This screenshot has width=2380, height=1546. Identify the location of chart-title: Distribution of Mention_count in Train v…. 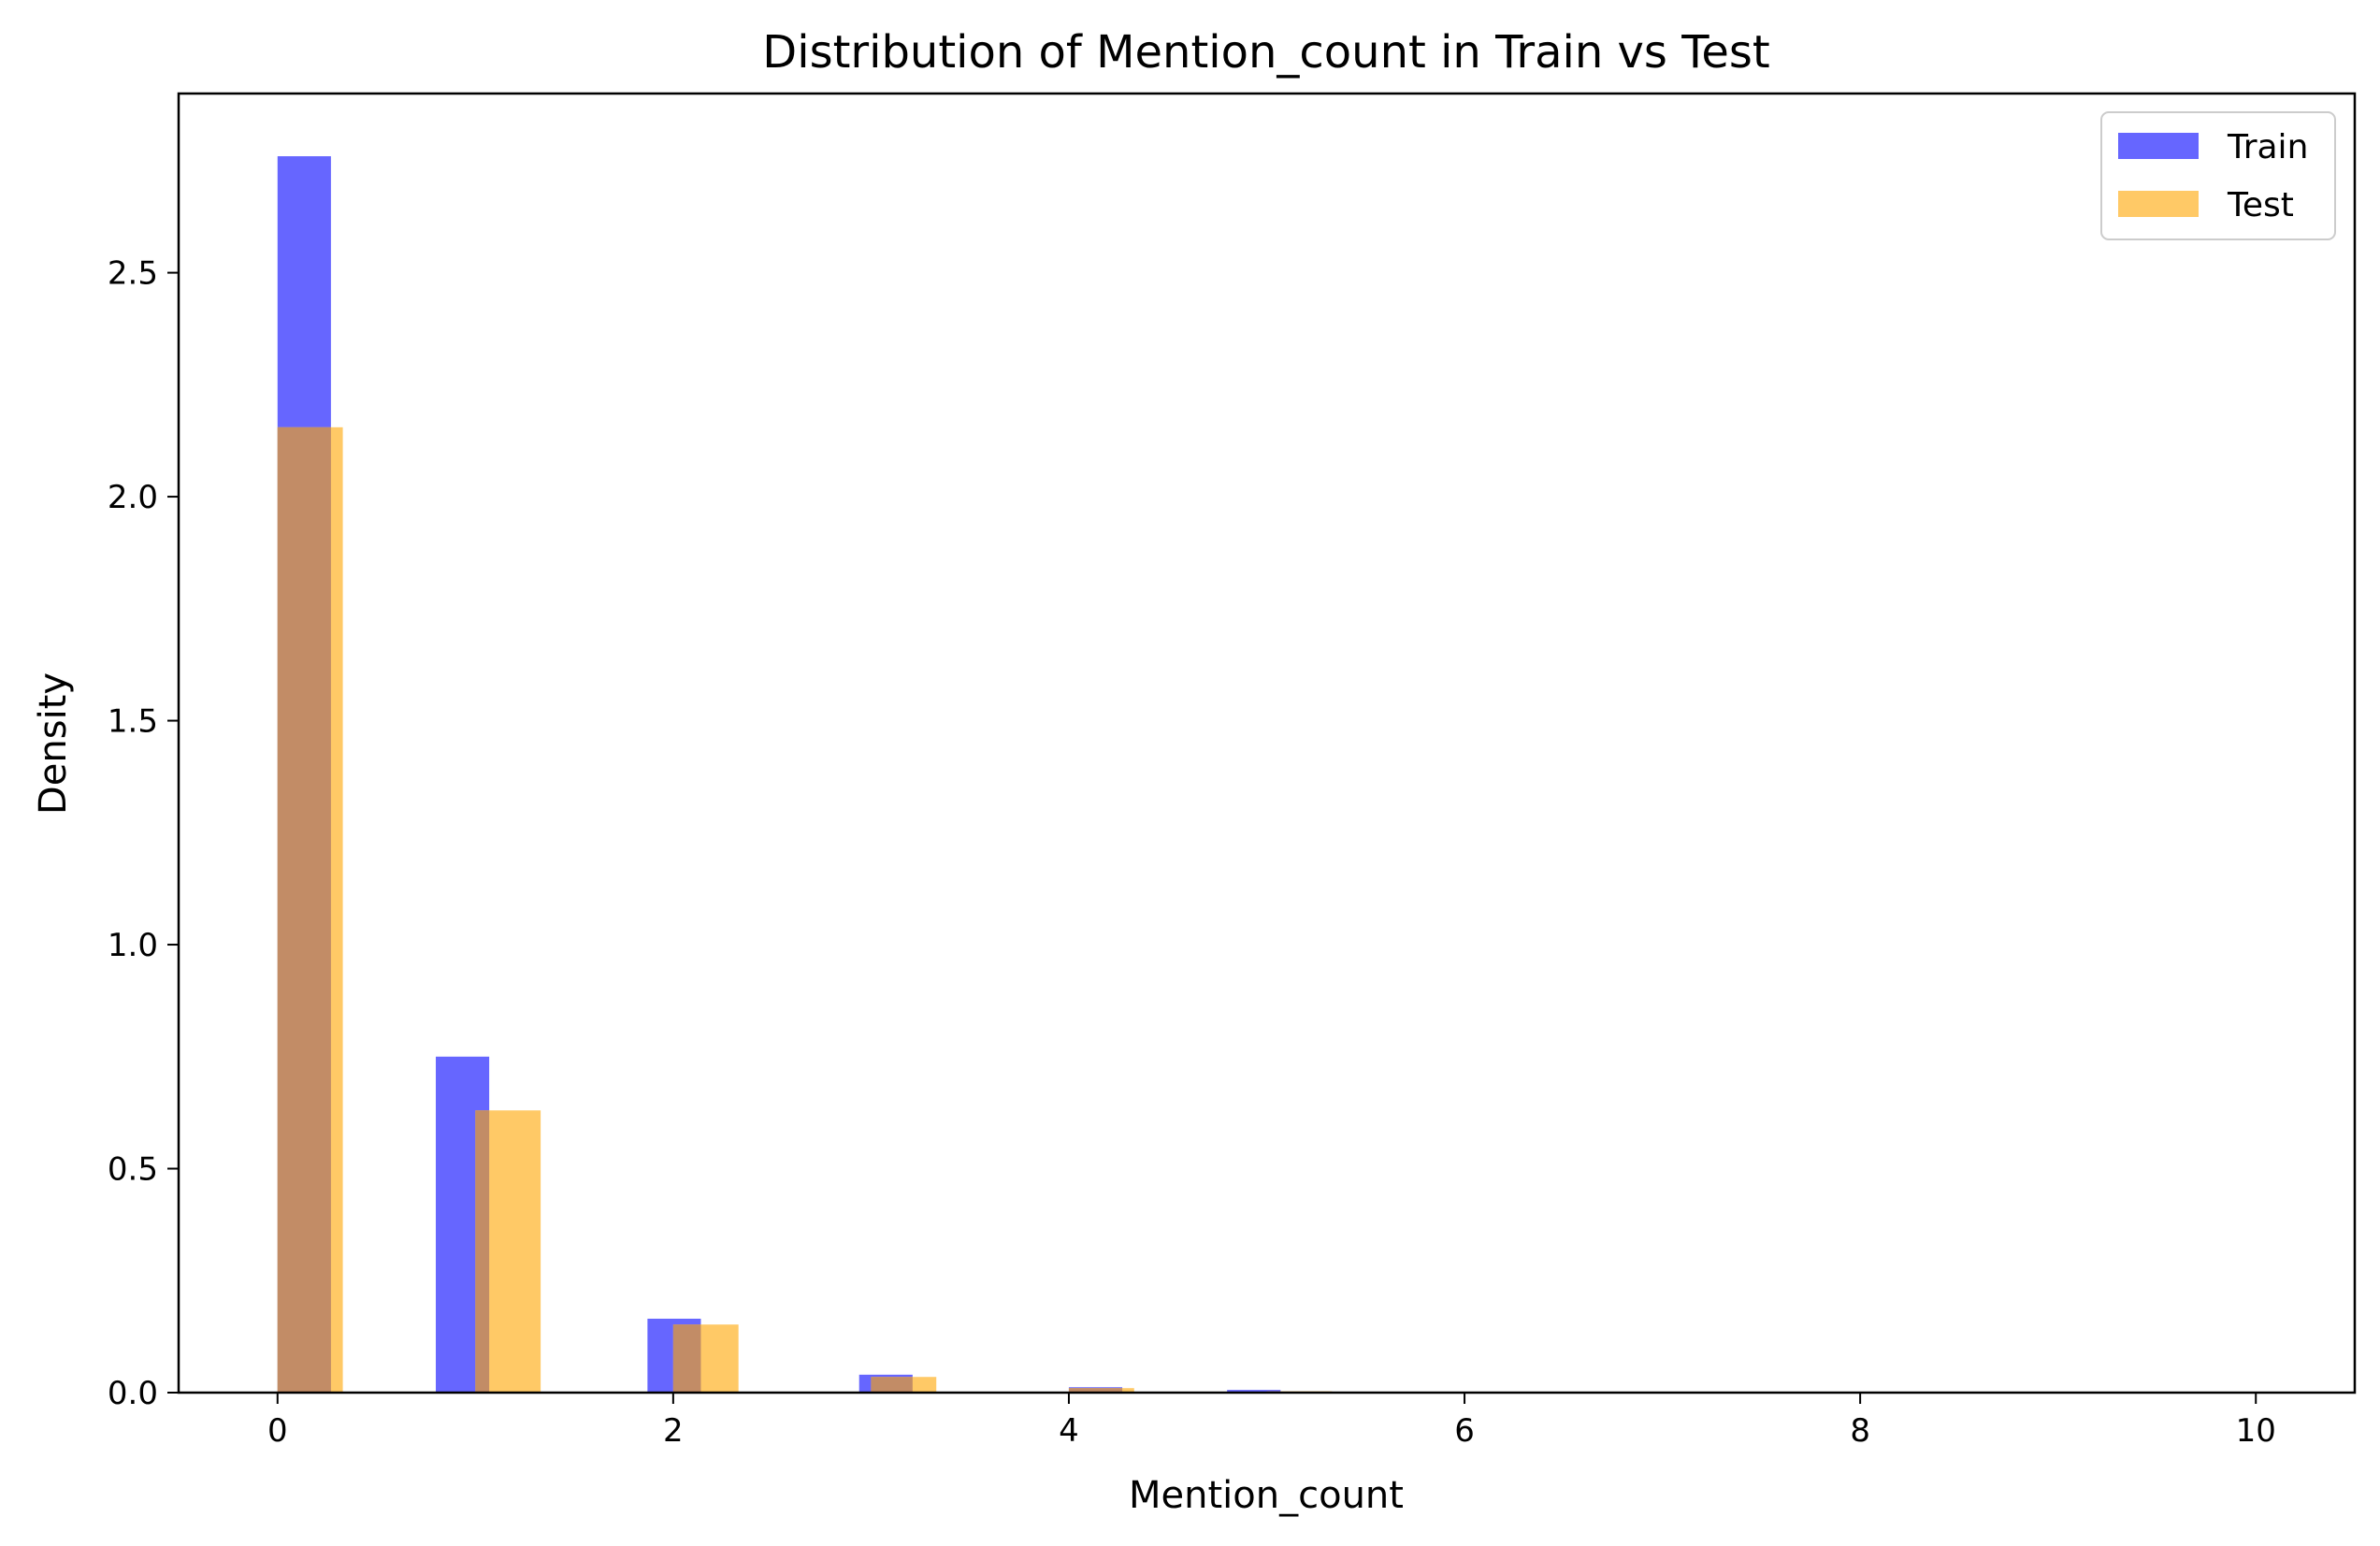
(1265, 53).